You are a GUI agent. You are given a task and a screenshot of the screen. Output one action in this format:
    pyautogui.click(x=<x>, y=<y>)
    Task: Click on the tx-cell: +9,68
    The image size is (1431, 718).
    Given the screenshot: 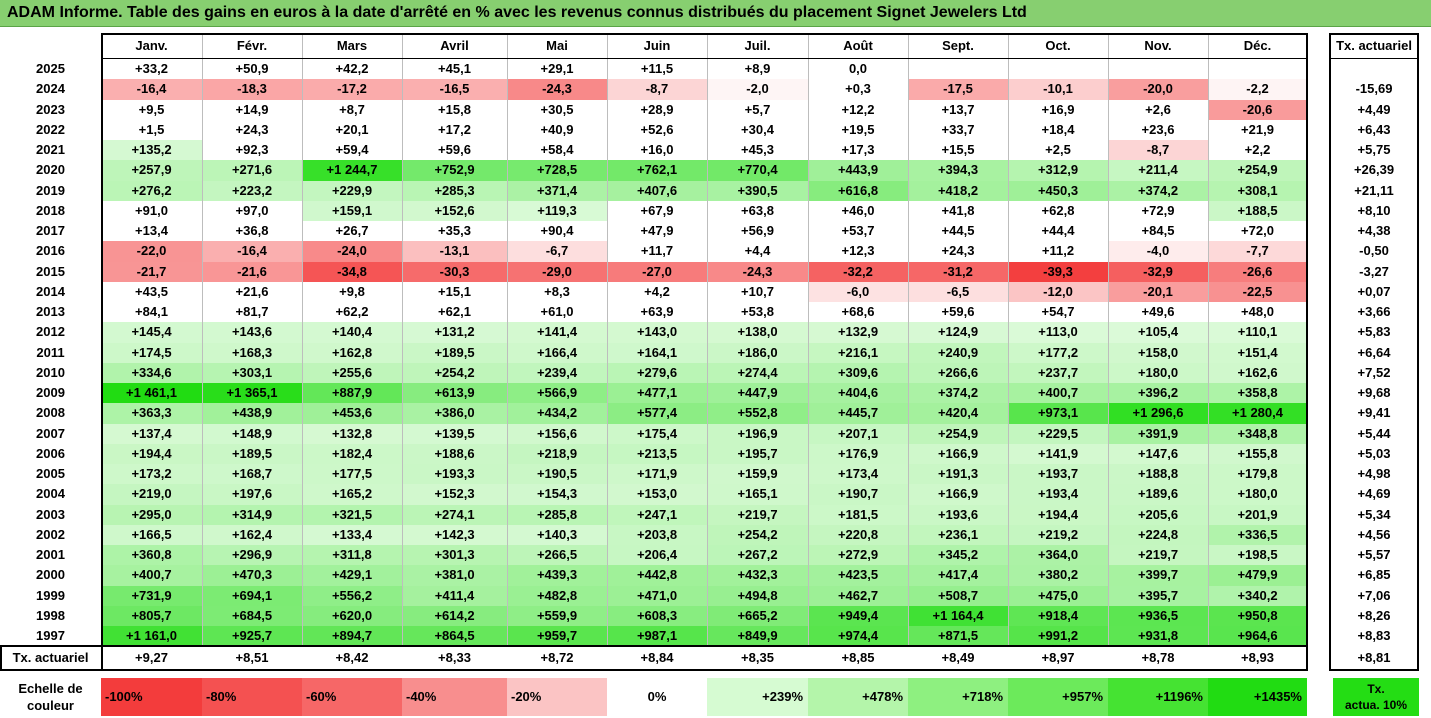 What is the action you would take?
    pyautogui.click(x=1374, y=392)
    